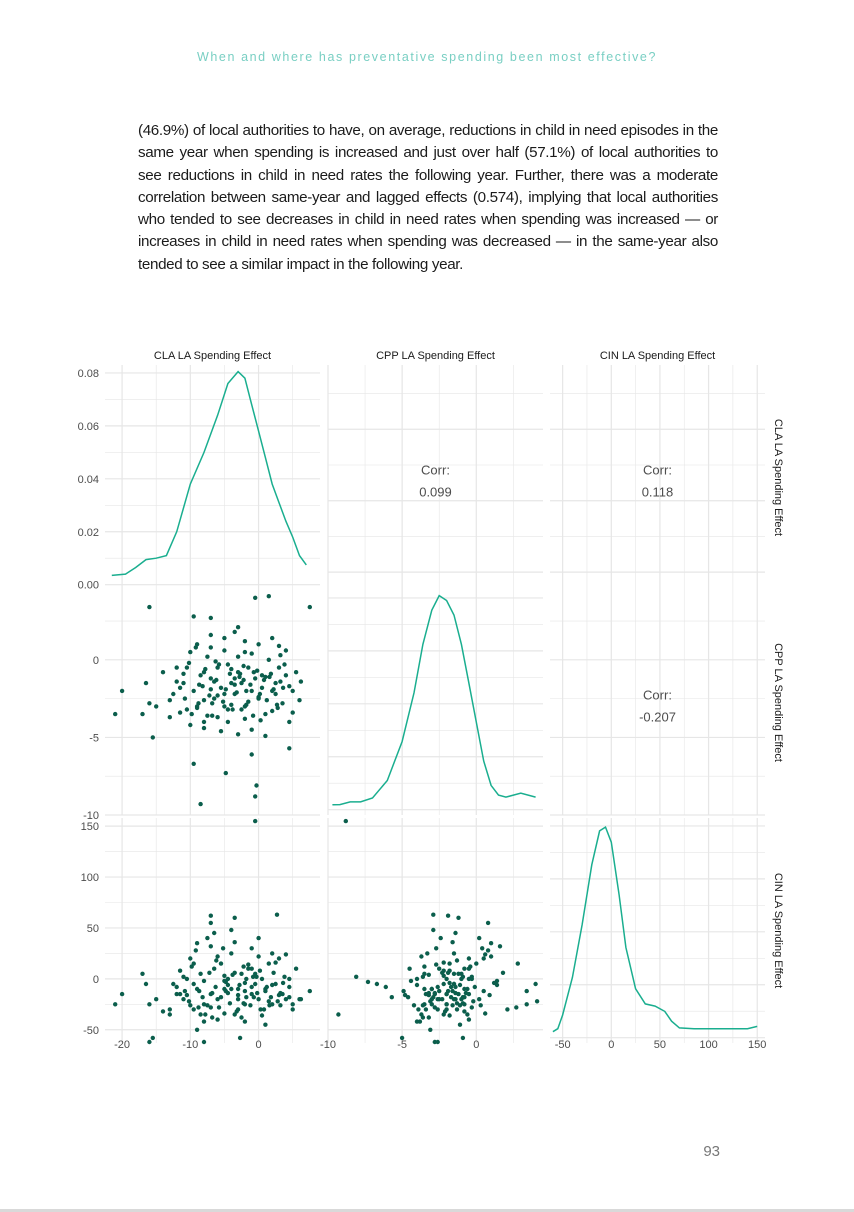 The image size is (854, 1212). Describe the element at coordinates (88, 533) in the screenshot. I see `y-tick-label: 0.02` at that location.